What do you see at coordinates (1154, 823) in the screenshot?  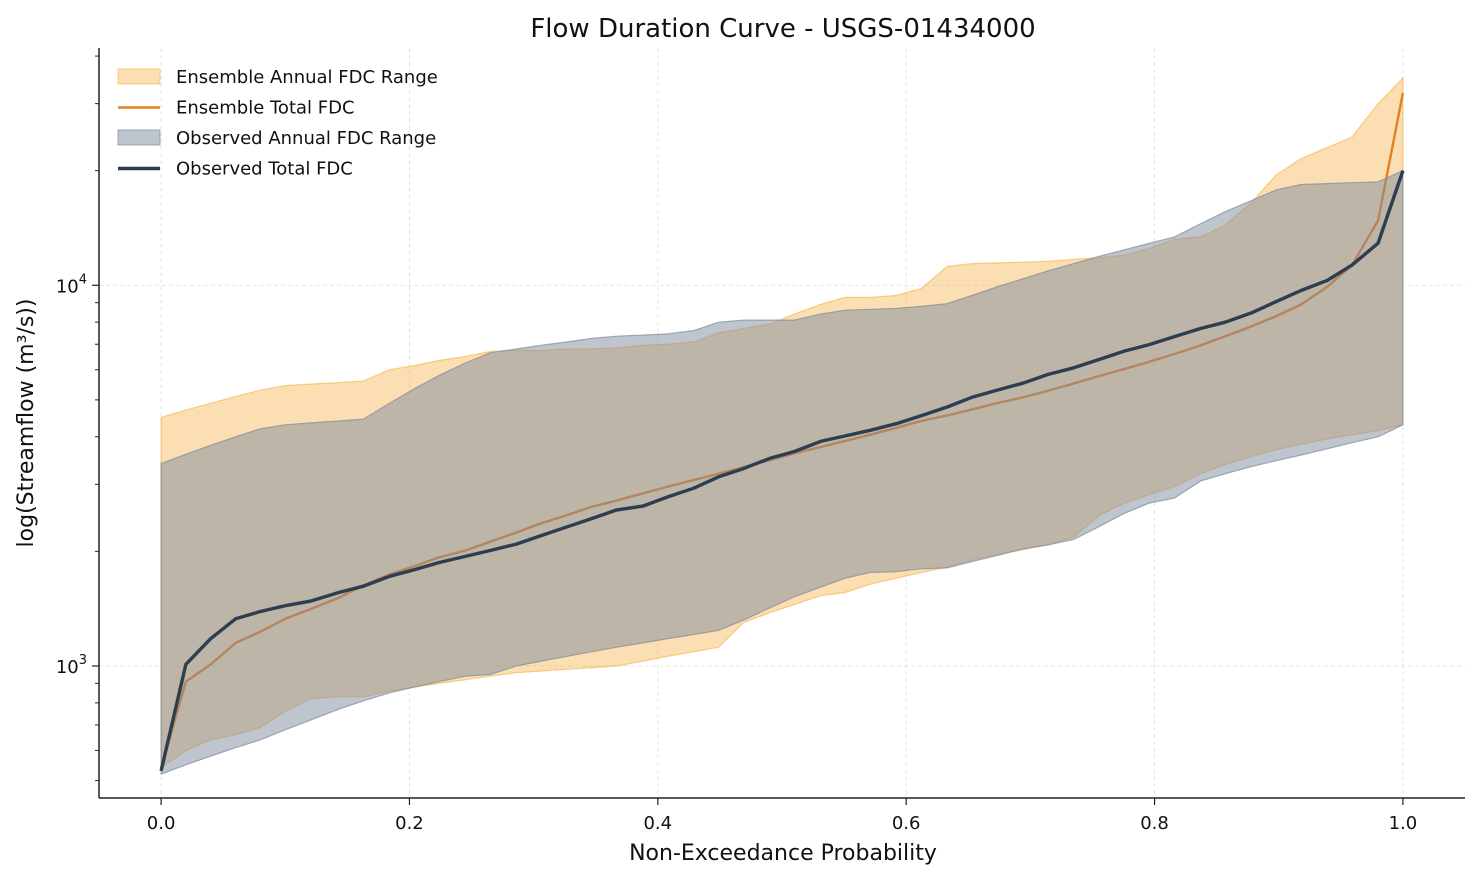 I see `x-tick-label: 0.8` at bounding box center [1154, 823].